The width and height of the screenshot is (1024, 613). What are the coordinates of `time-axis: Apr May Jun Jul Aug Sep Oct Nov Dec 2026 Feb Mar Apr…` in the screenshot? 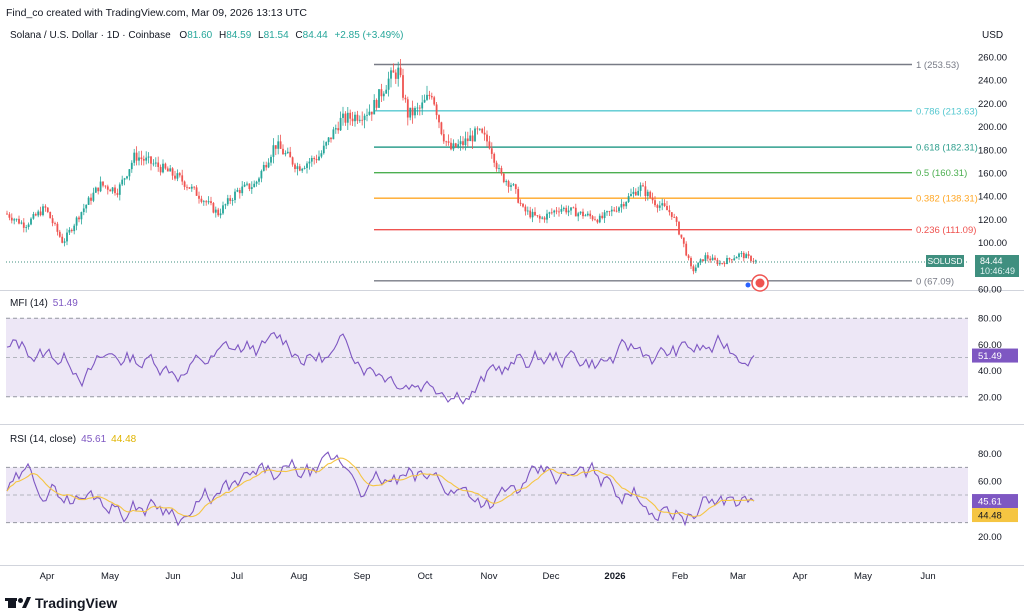 It's located at (488, 576).